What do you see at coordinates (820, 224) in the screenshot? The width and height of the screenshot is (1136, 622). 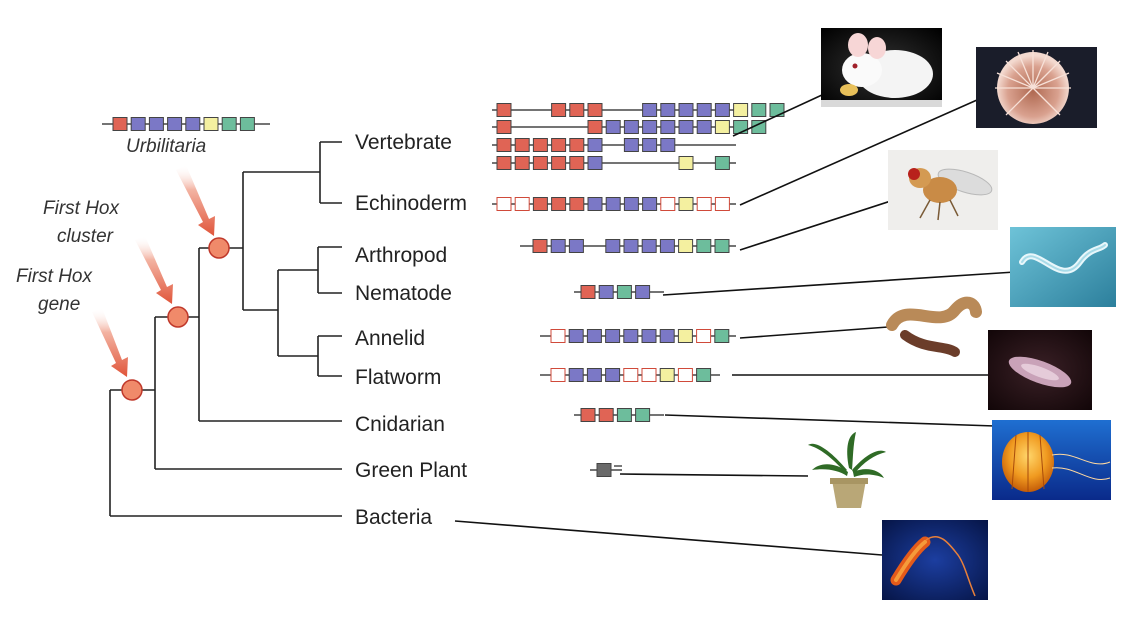 I see `connector-arthropod` at bounding box center [820, 224].